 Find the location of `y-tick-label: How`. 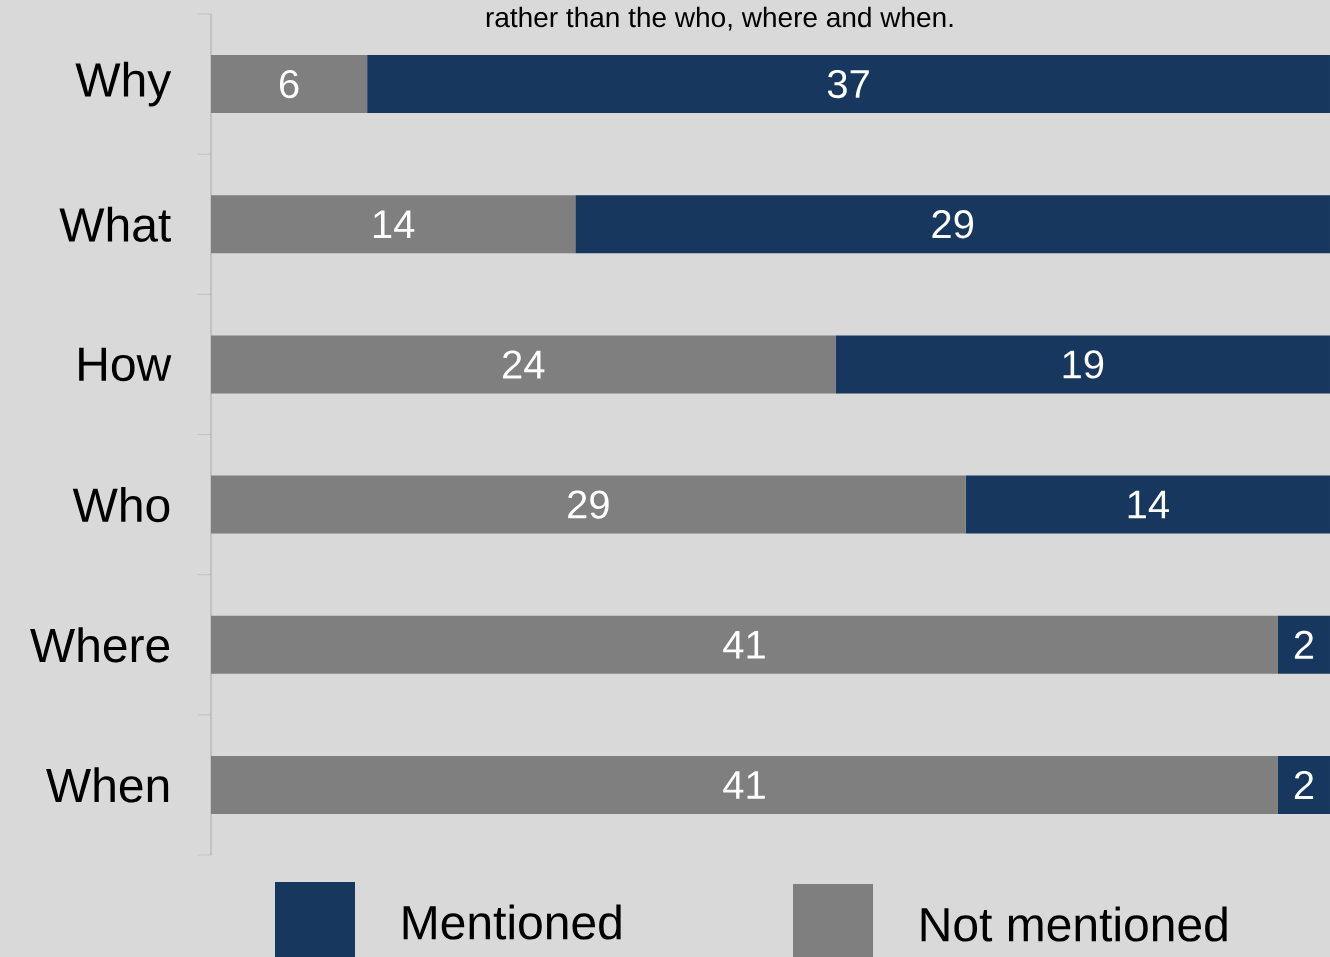

y-tick-label: How is located at coordinates (125, 364).